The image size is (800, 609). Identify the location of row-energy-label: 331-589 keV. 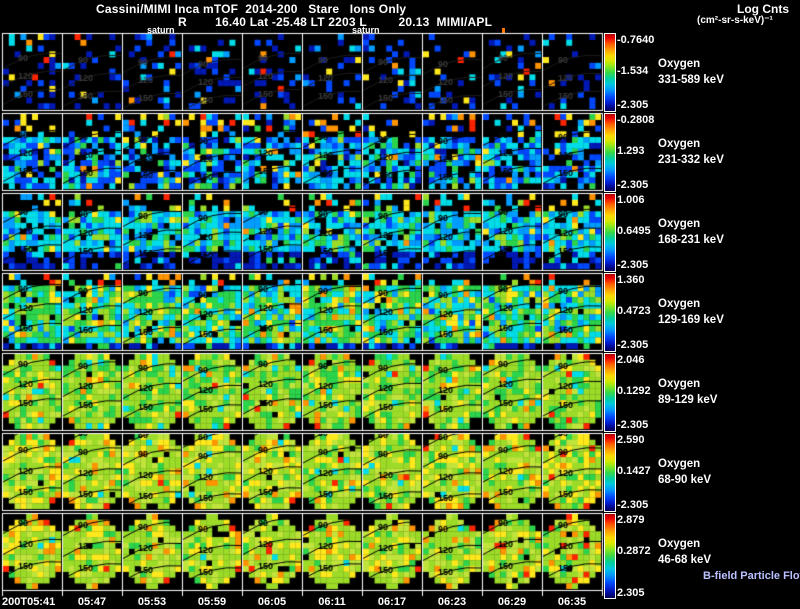
(691, 80).